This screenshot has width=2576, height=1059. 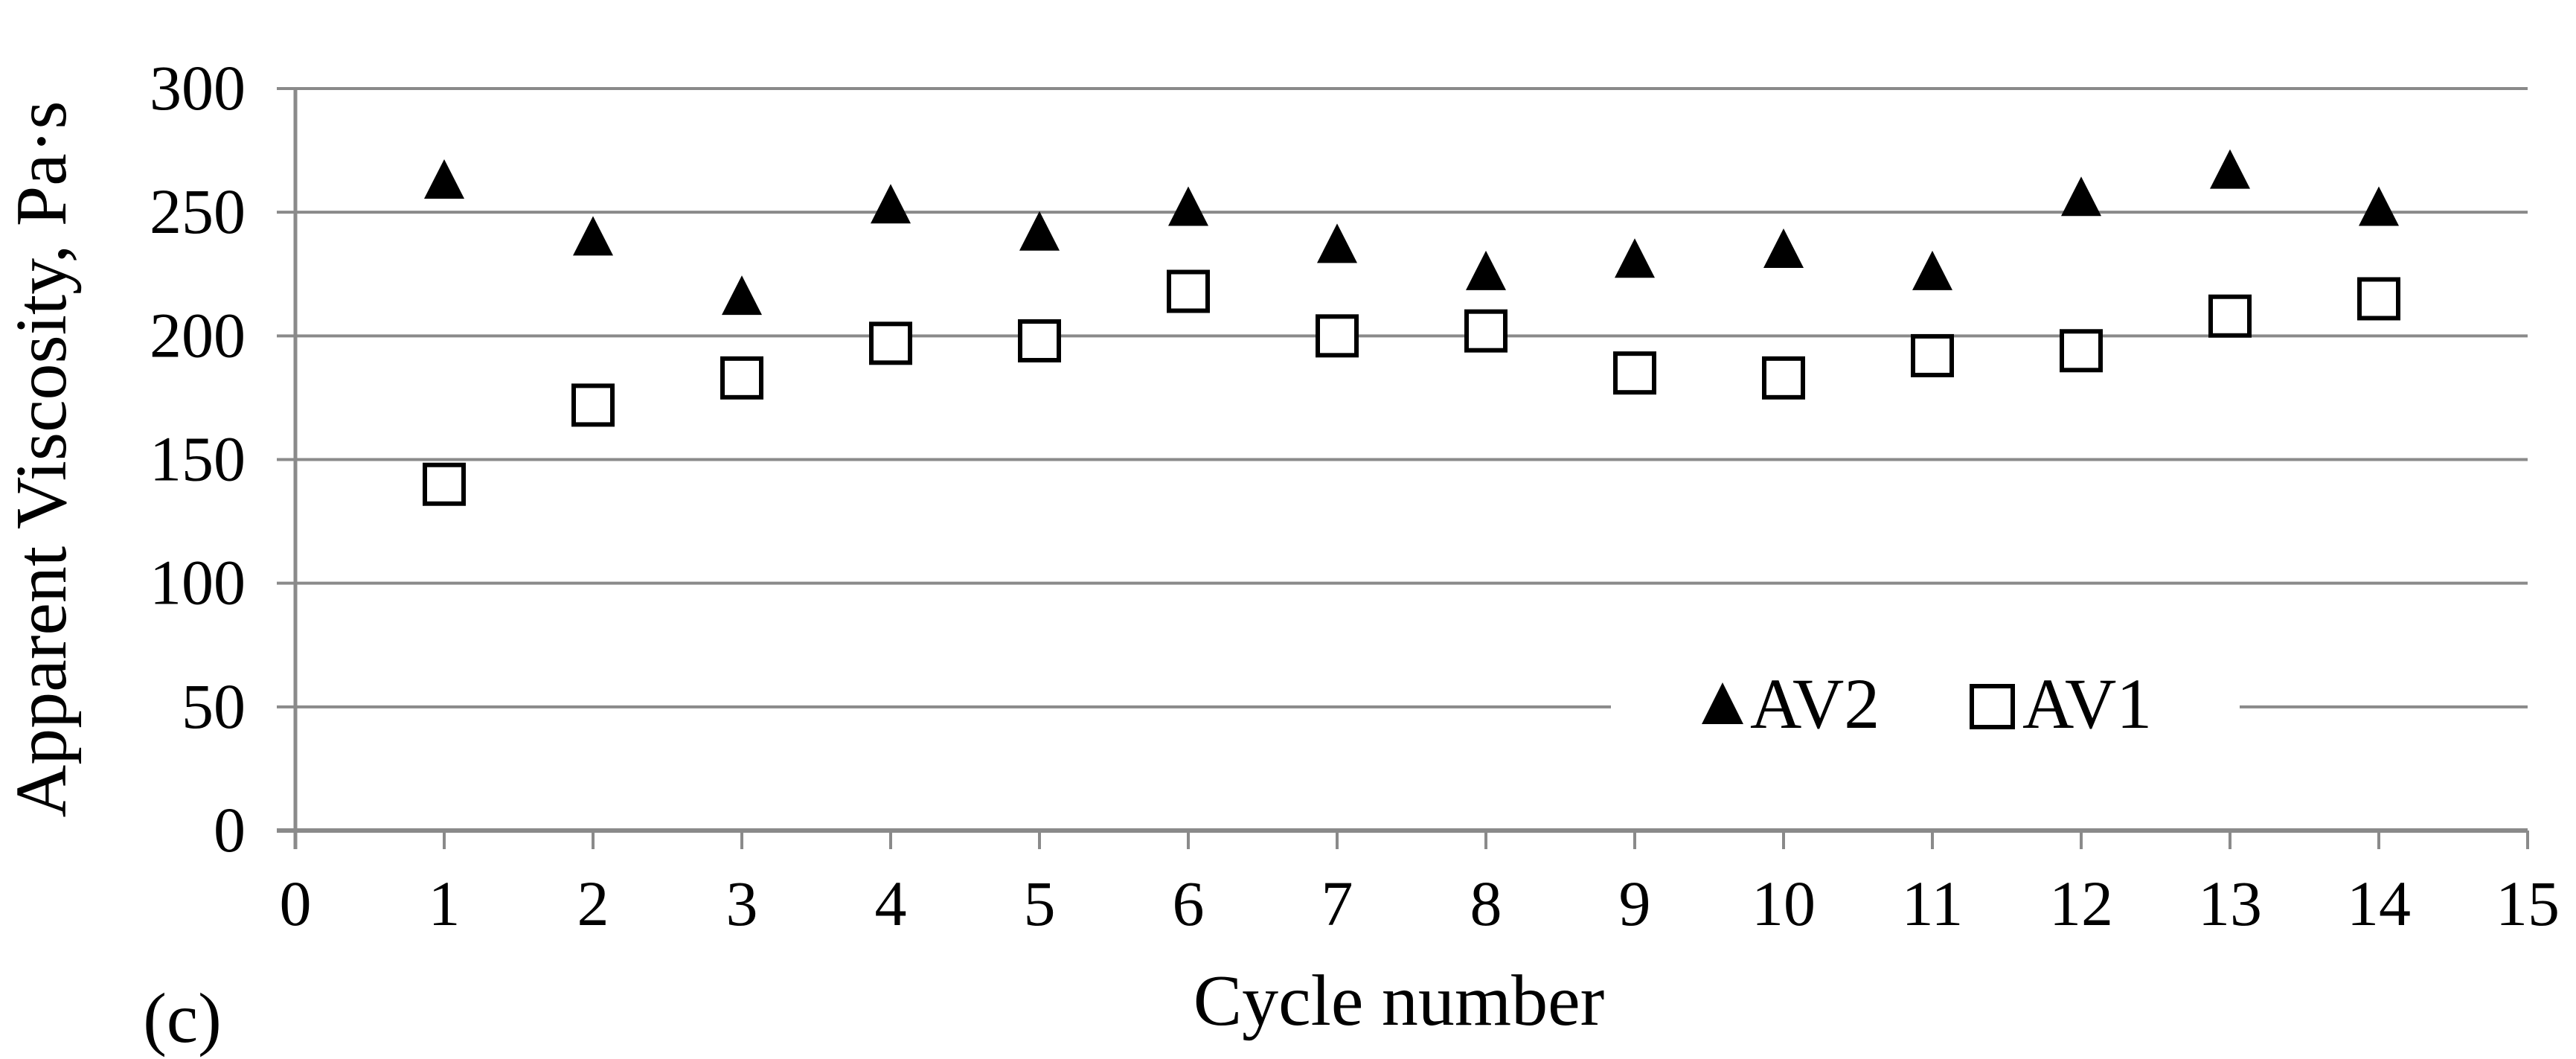 What do you see at coordinates (198, 211) in the screenshot?
I see `y-tick-label: 250` at bounding box center [198, 211].